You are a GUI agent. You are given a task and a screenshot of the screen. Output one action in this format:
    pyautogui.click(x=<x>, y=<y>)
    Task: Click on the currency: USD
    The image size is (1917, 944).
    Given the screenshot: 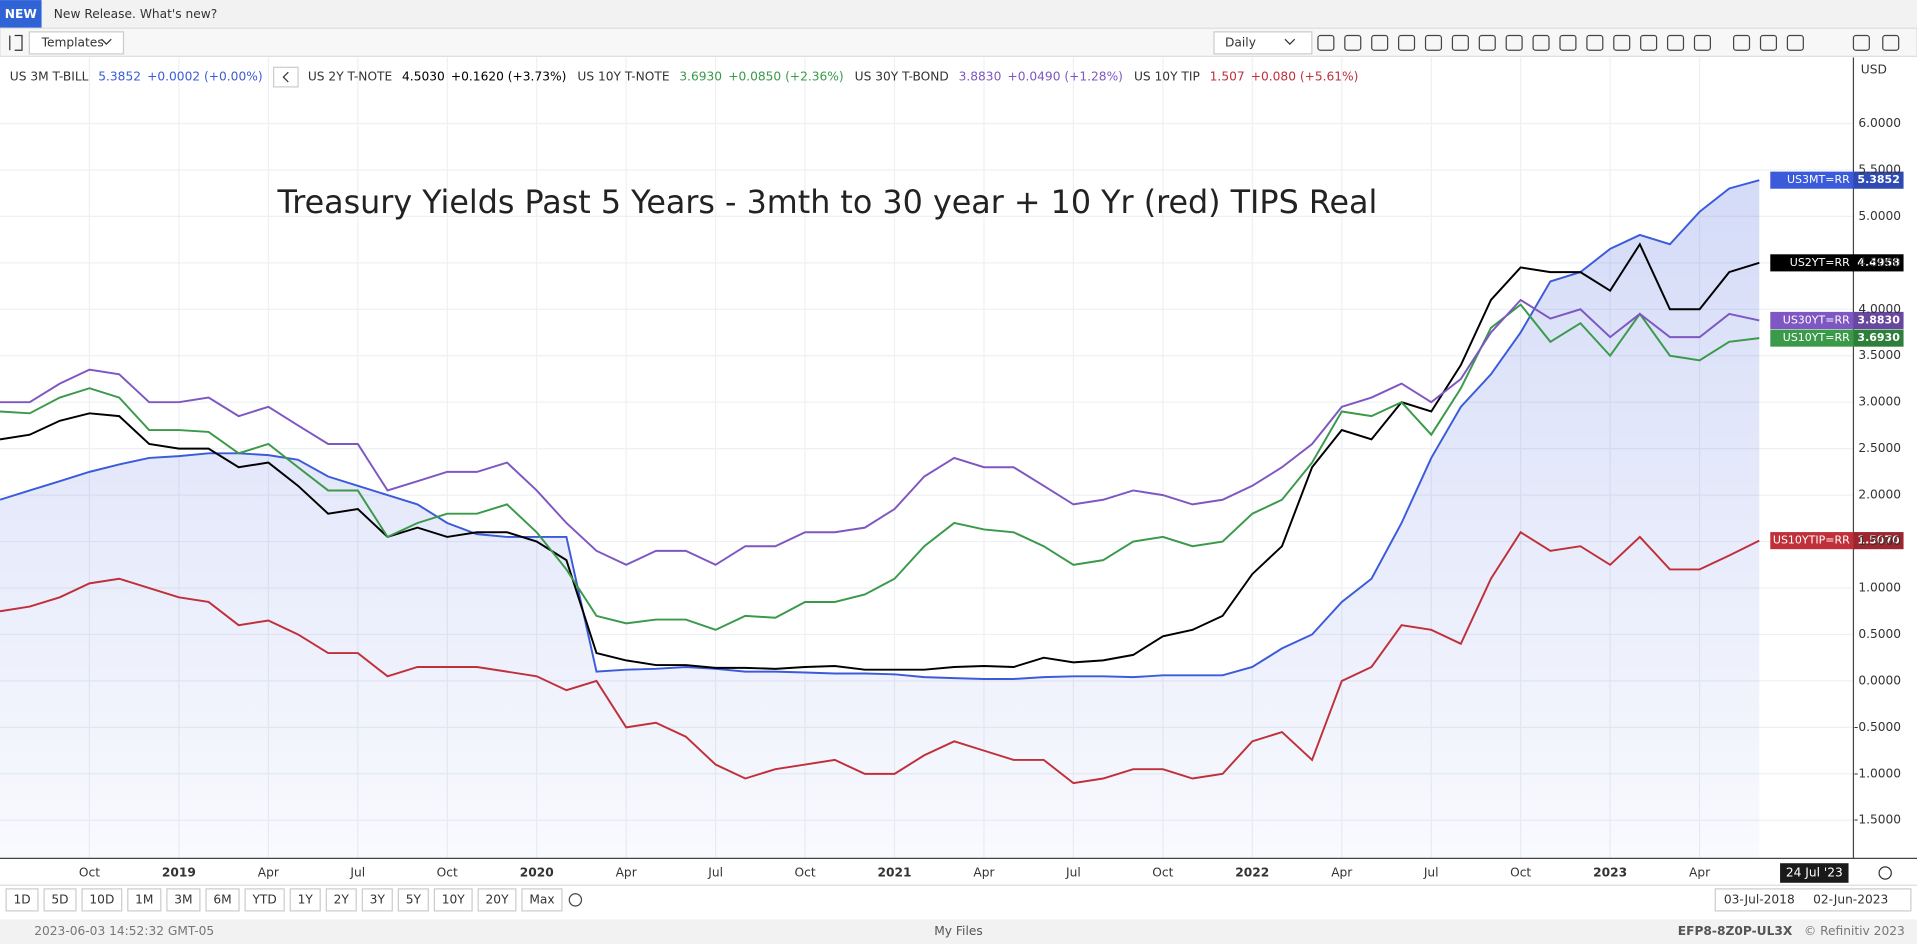 What is the action you would take?
    pyautogui.click(x=1874, y=69)
    